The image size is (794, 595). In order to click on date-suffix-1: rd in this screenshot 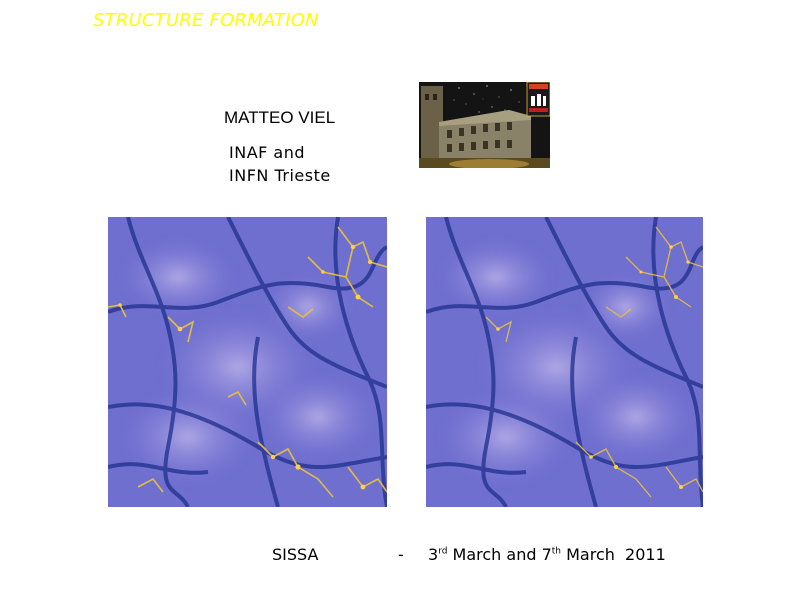, I will do `click(443, 551)`.